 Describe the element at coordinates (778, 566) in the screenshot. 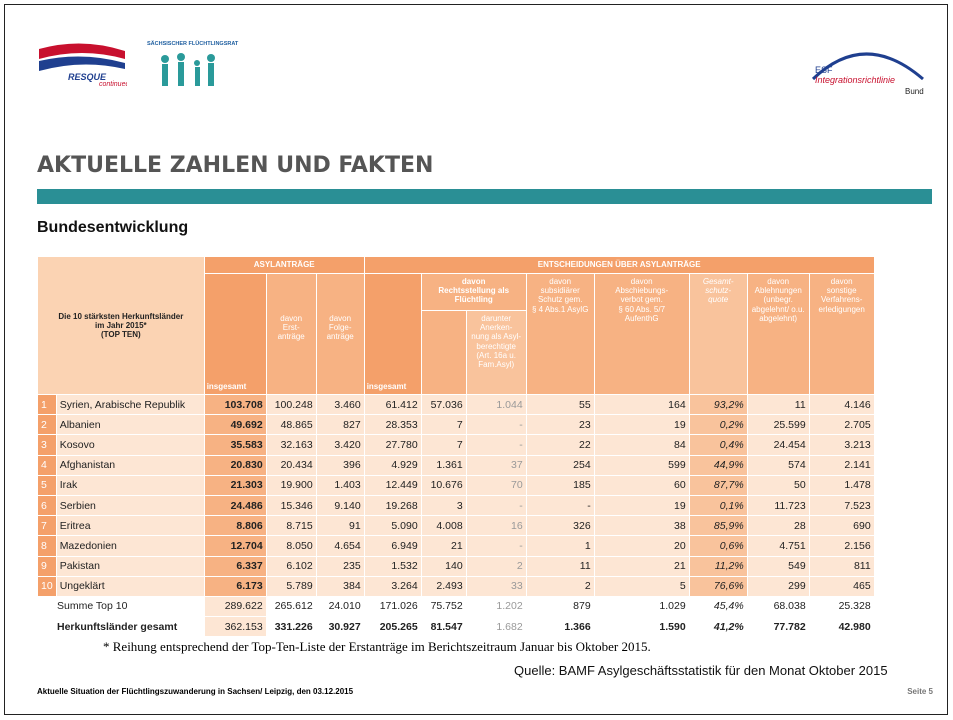

I see `table-cell: 549` at that location.